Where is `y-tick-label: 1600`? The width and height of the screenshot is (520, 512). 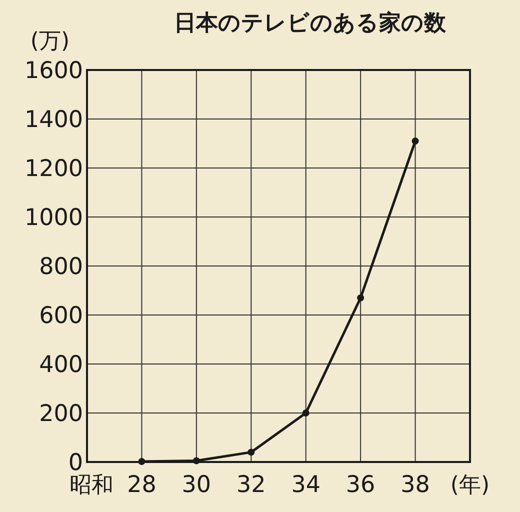
y-tick-label: 1600 is located at coordinates (53, 71).